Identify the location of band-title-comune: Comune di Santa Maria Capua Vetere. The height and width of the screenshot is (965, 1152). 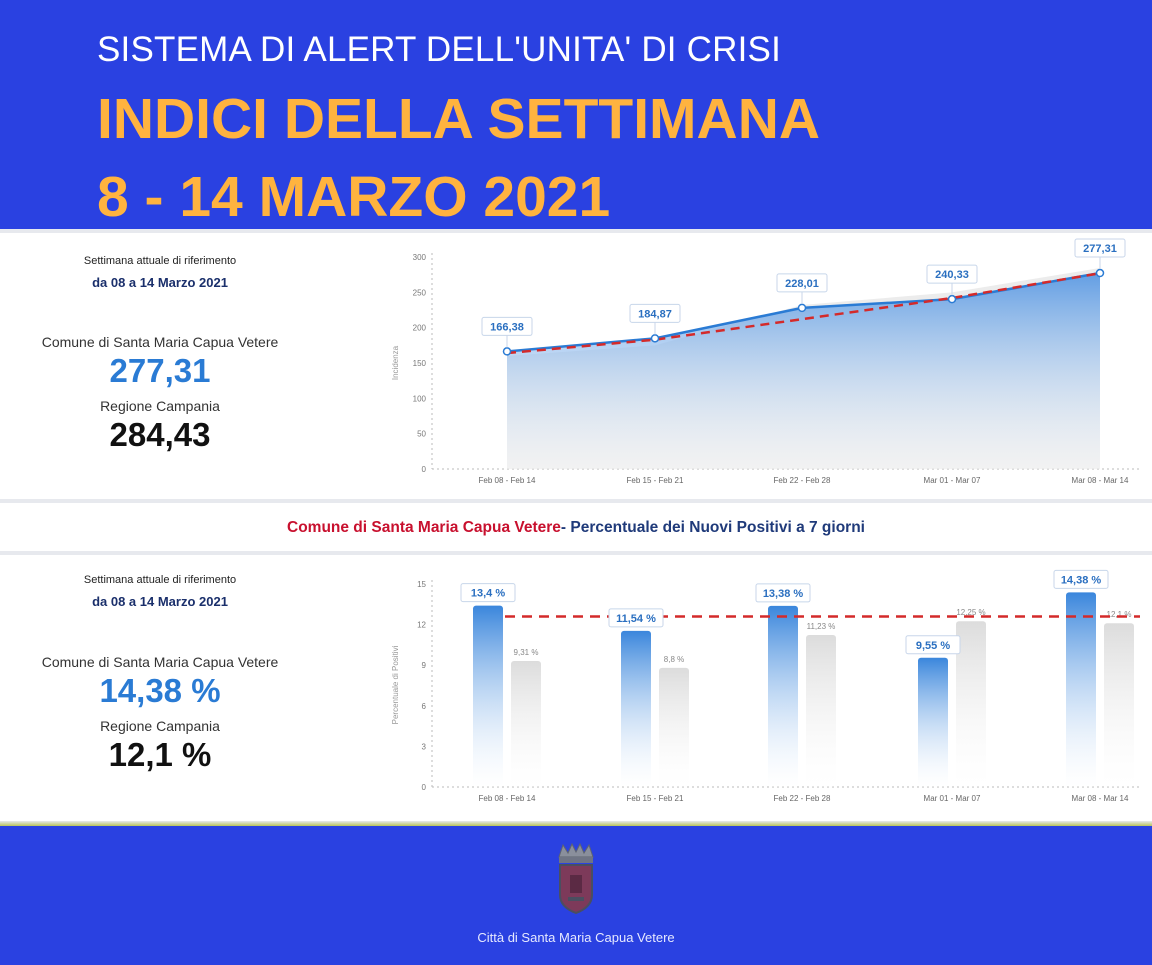
(424, 527).